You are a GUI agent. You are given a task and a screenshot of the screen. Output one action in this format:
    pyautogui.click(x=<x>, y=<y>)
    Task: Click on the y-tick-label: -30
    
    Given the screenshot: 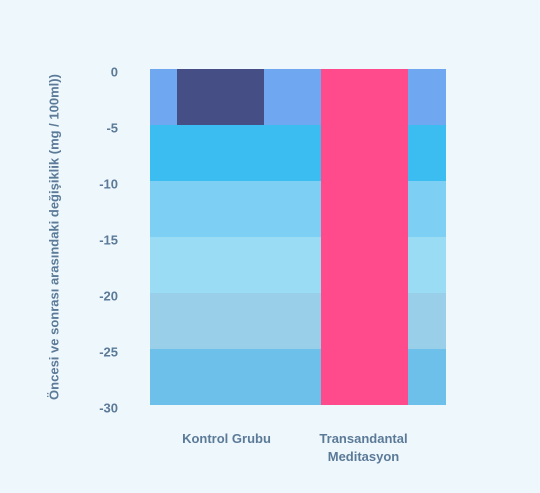 What is the action you would take?
    pyautogui.click(x=108, y=407)
    